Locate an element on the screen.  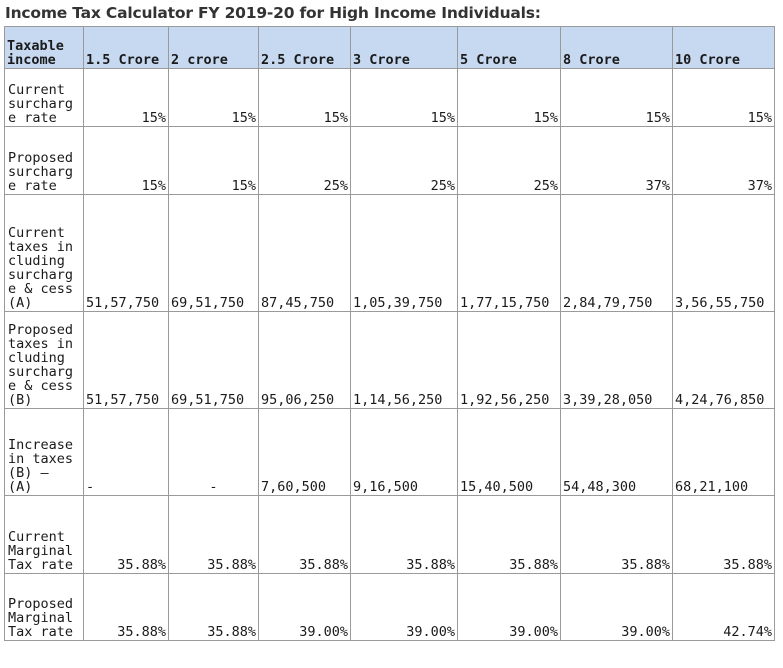
table-cell: 9,16,500 is located at coordinates (404, 452).